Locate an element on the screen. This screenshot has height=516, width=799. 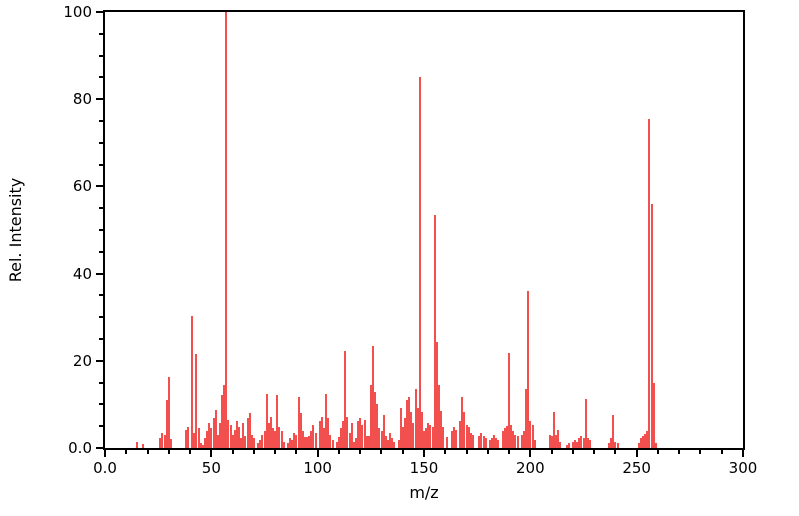
y-tick-label: 20 is located at coordinates (82, 360).